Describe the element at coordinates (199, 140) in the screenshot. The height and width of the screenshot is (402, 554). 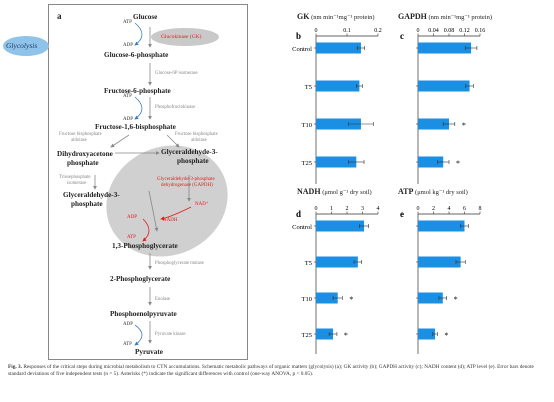
I see `enzyme-aldolase-right-2: aldolase` at that location.